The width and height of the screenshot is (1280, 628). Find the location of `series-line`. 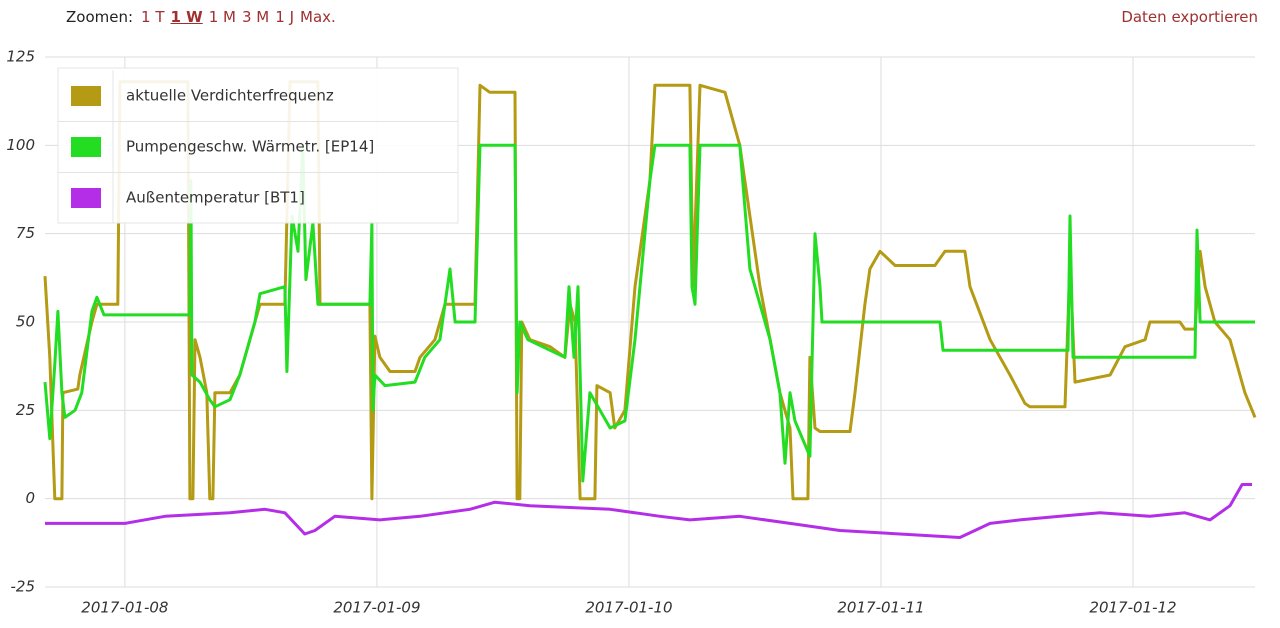

series-line is located at coordinates (648, 511).